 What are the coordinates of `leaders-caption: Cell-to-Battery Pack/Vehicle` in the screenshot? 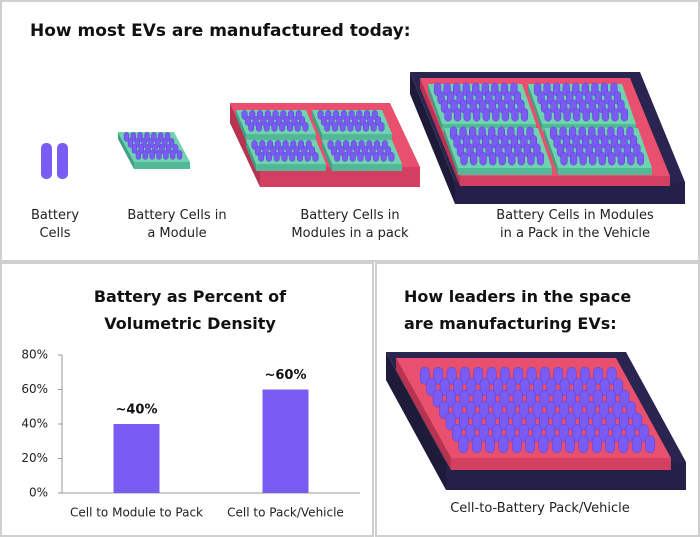 It's located at (540, 508).